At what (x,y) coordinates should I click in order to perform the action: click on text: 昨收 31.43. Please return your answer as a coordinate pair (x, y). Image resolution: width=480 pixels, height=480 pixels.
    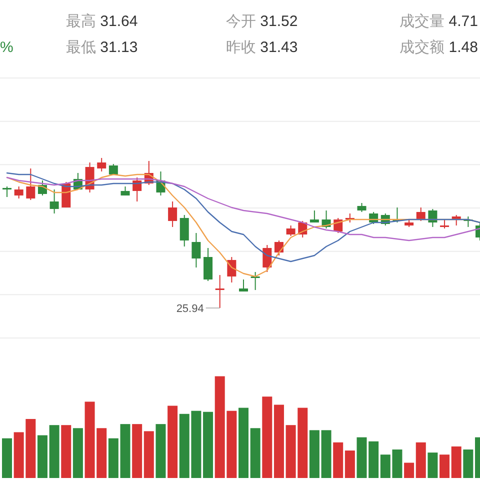
    Looking at the image, I should click on (262, 47).